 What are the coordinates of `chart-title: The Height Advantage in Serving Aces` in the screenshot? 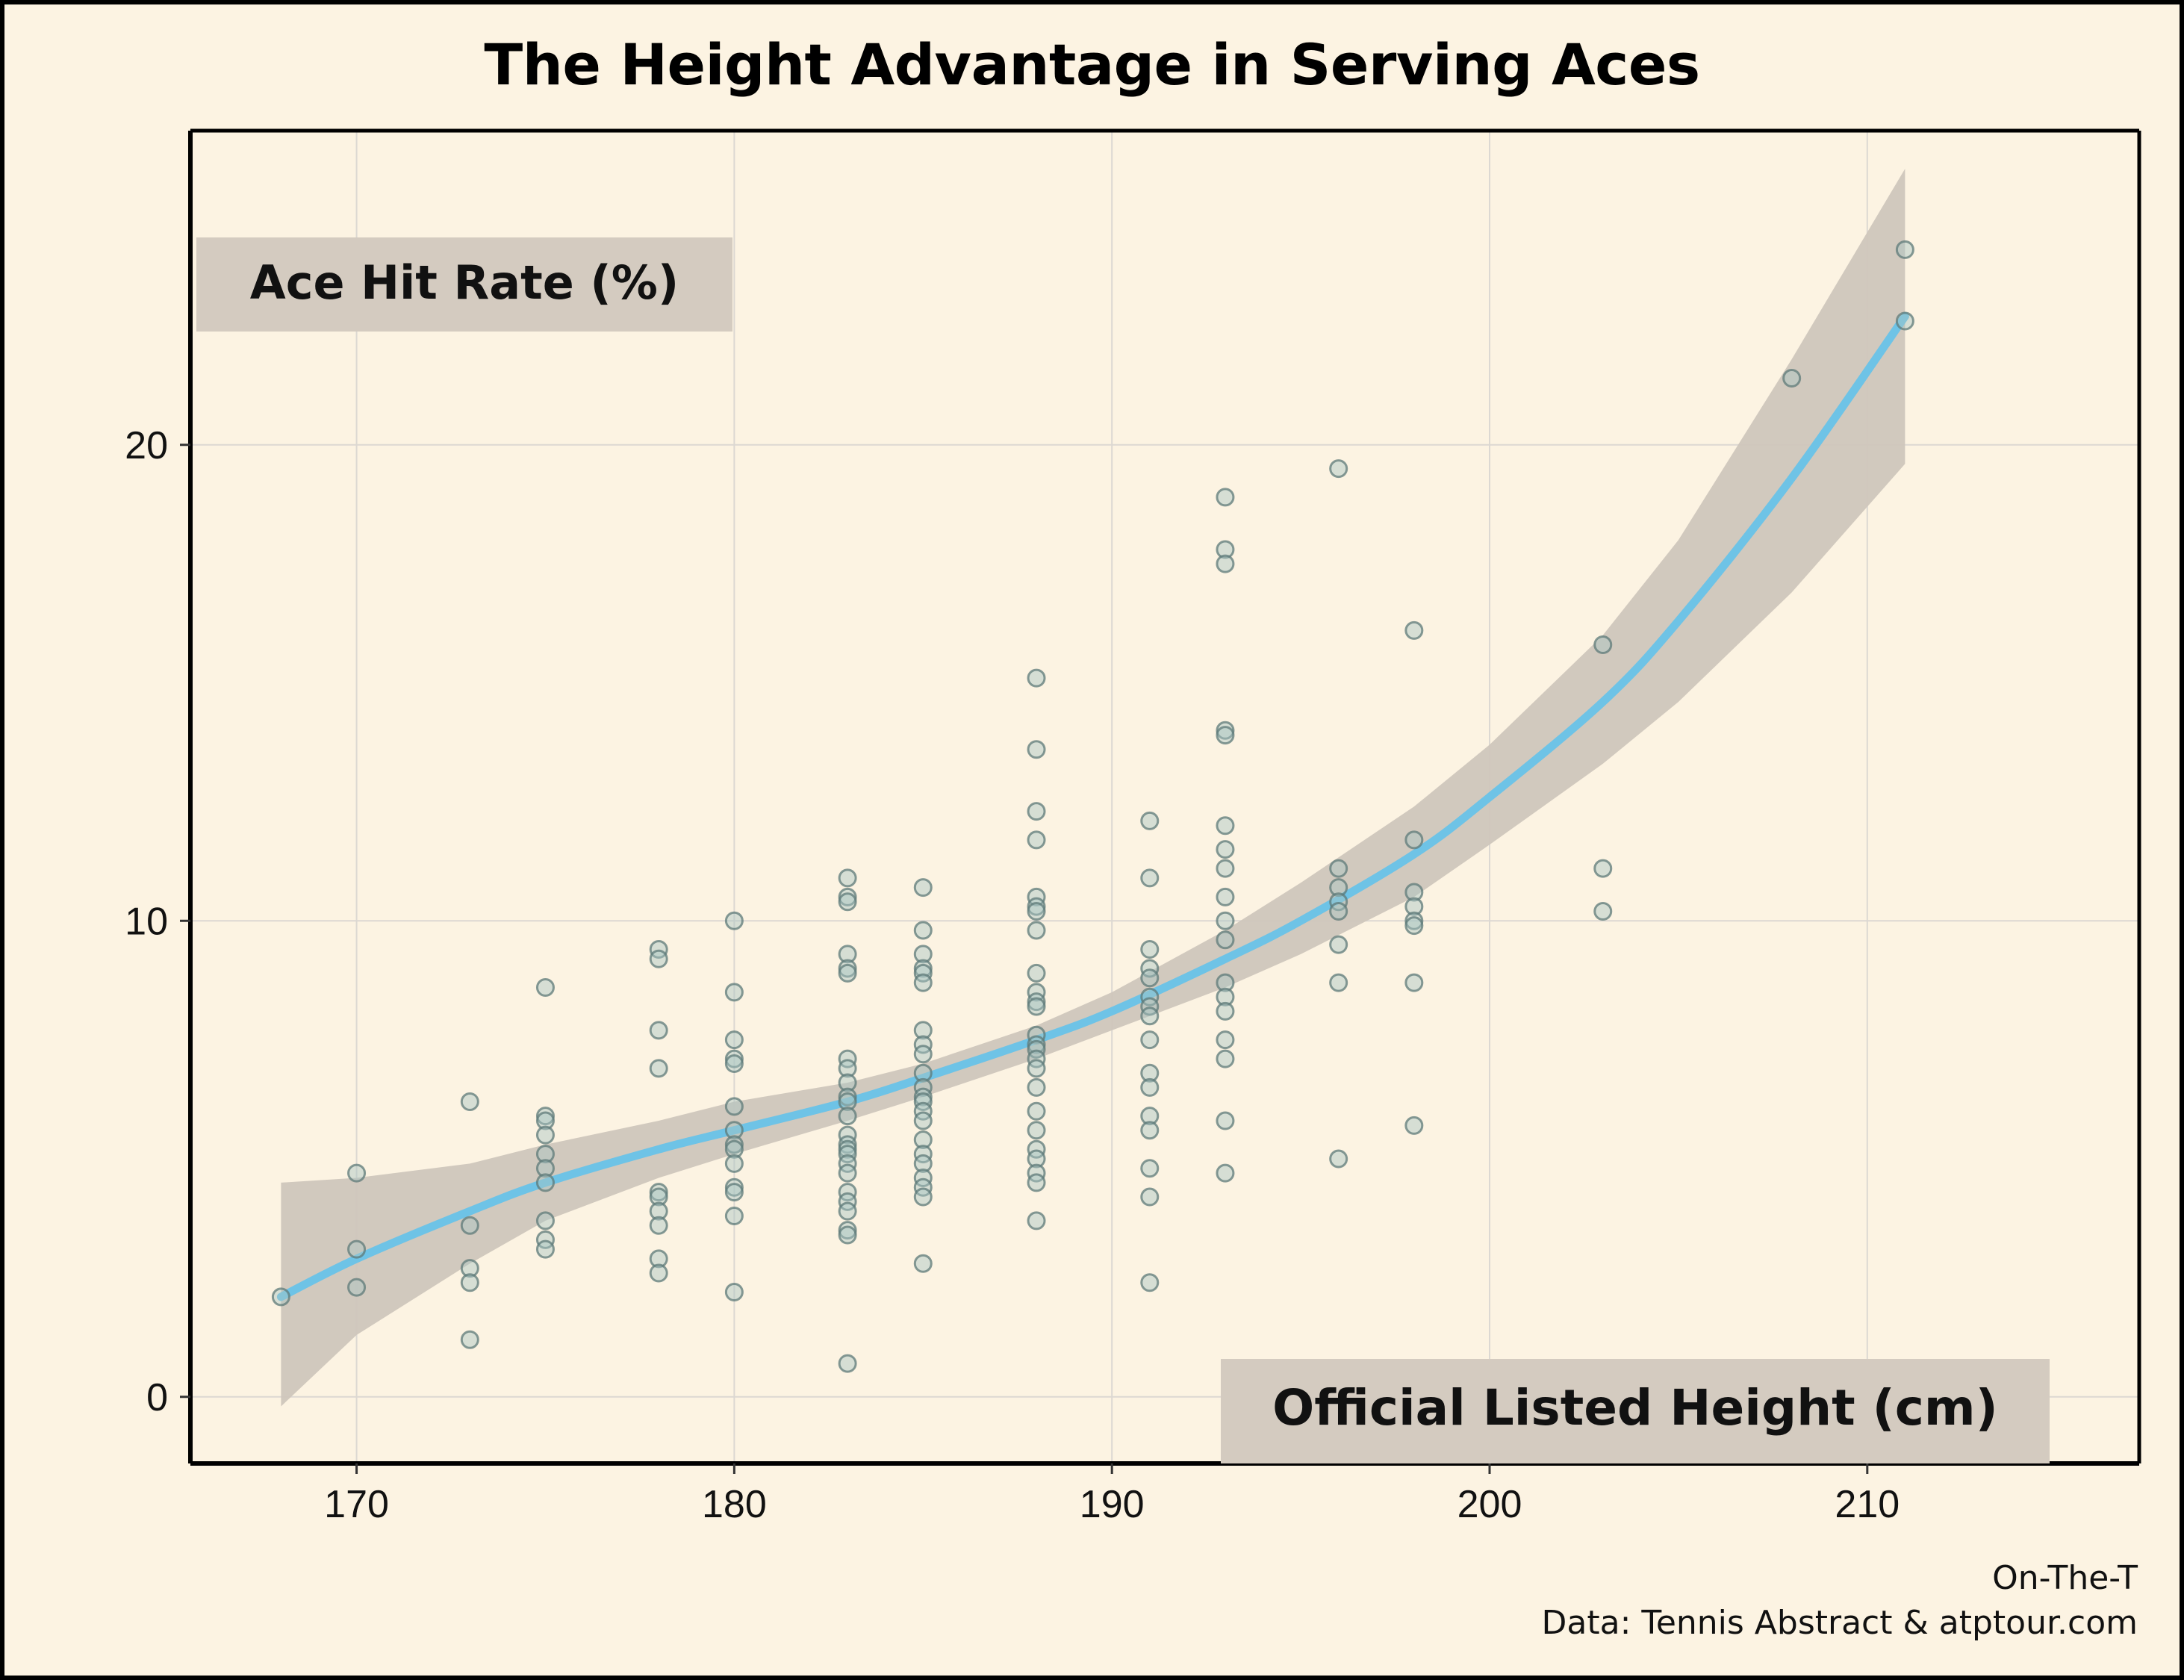 It's located at (1092, 64).